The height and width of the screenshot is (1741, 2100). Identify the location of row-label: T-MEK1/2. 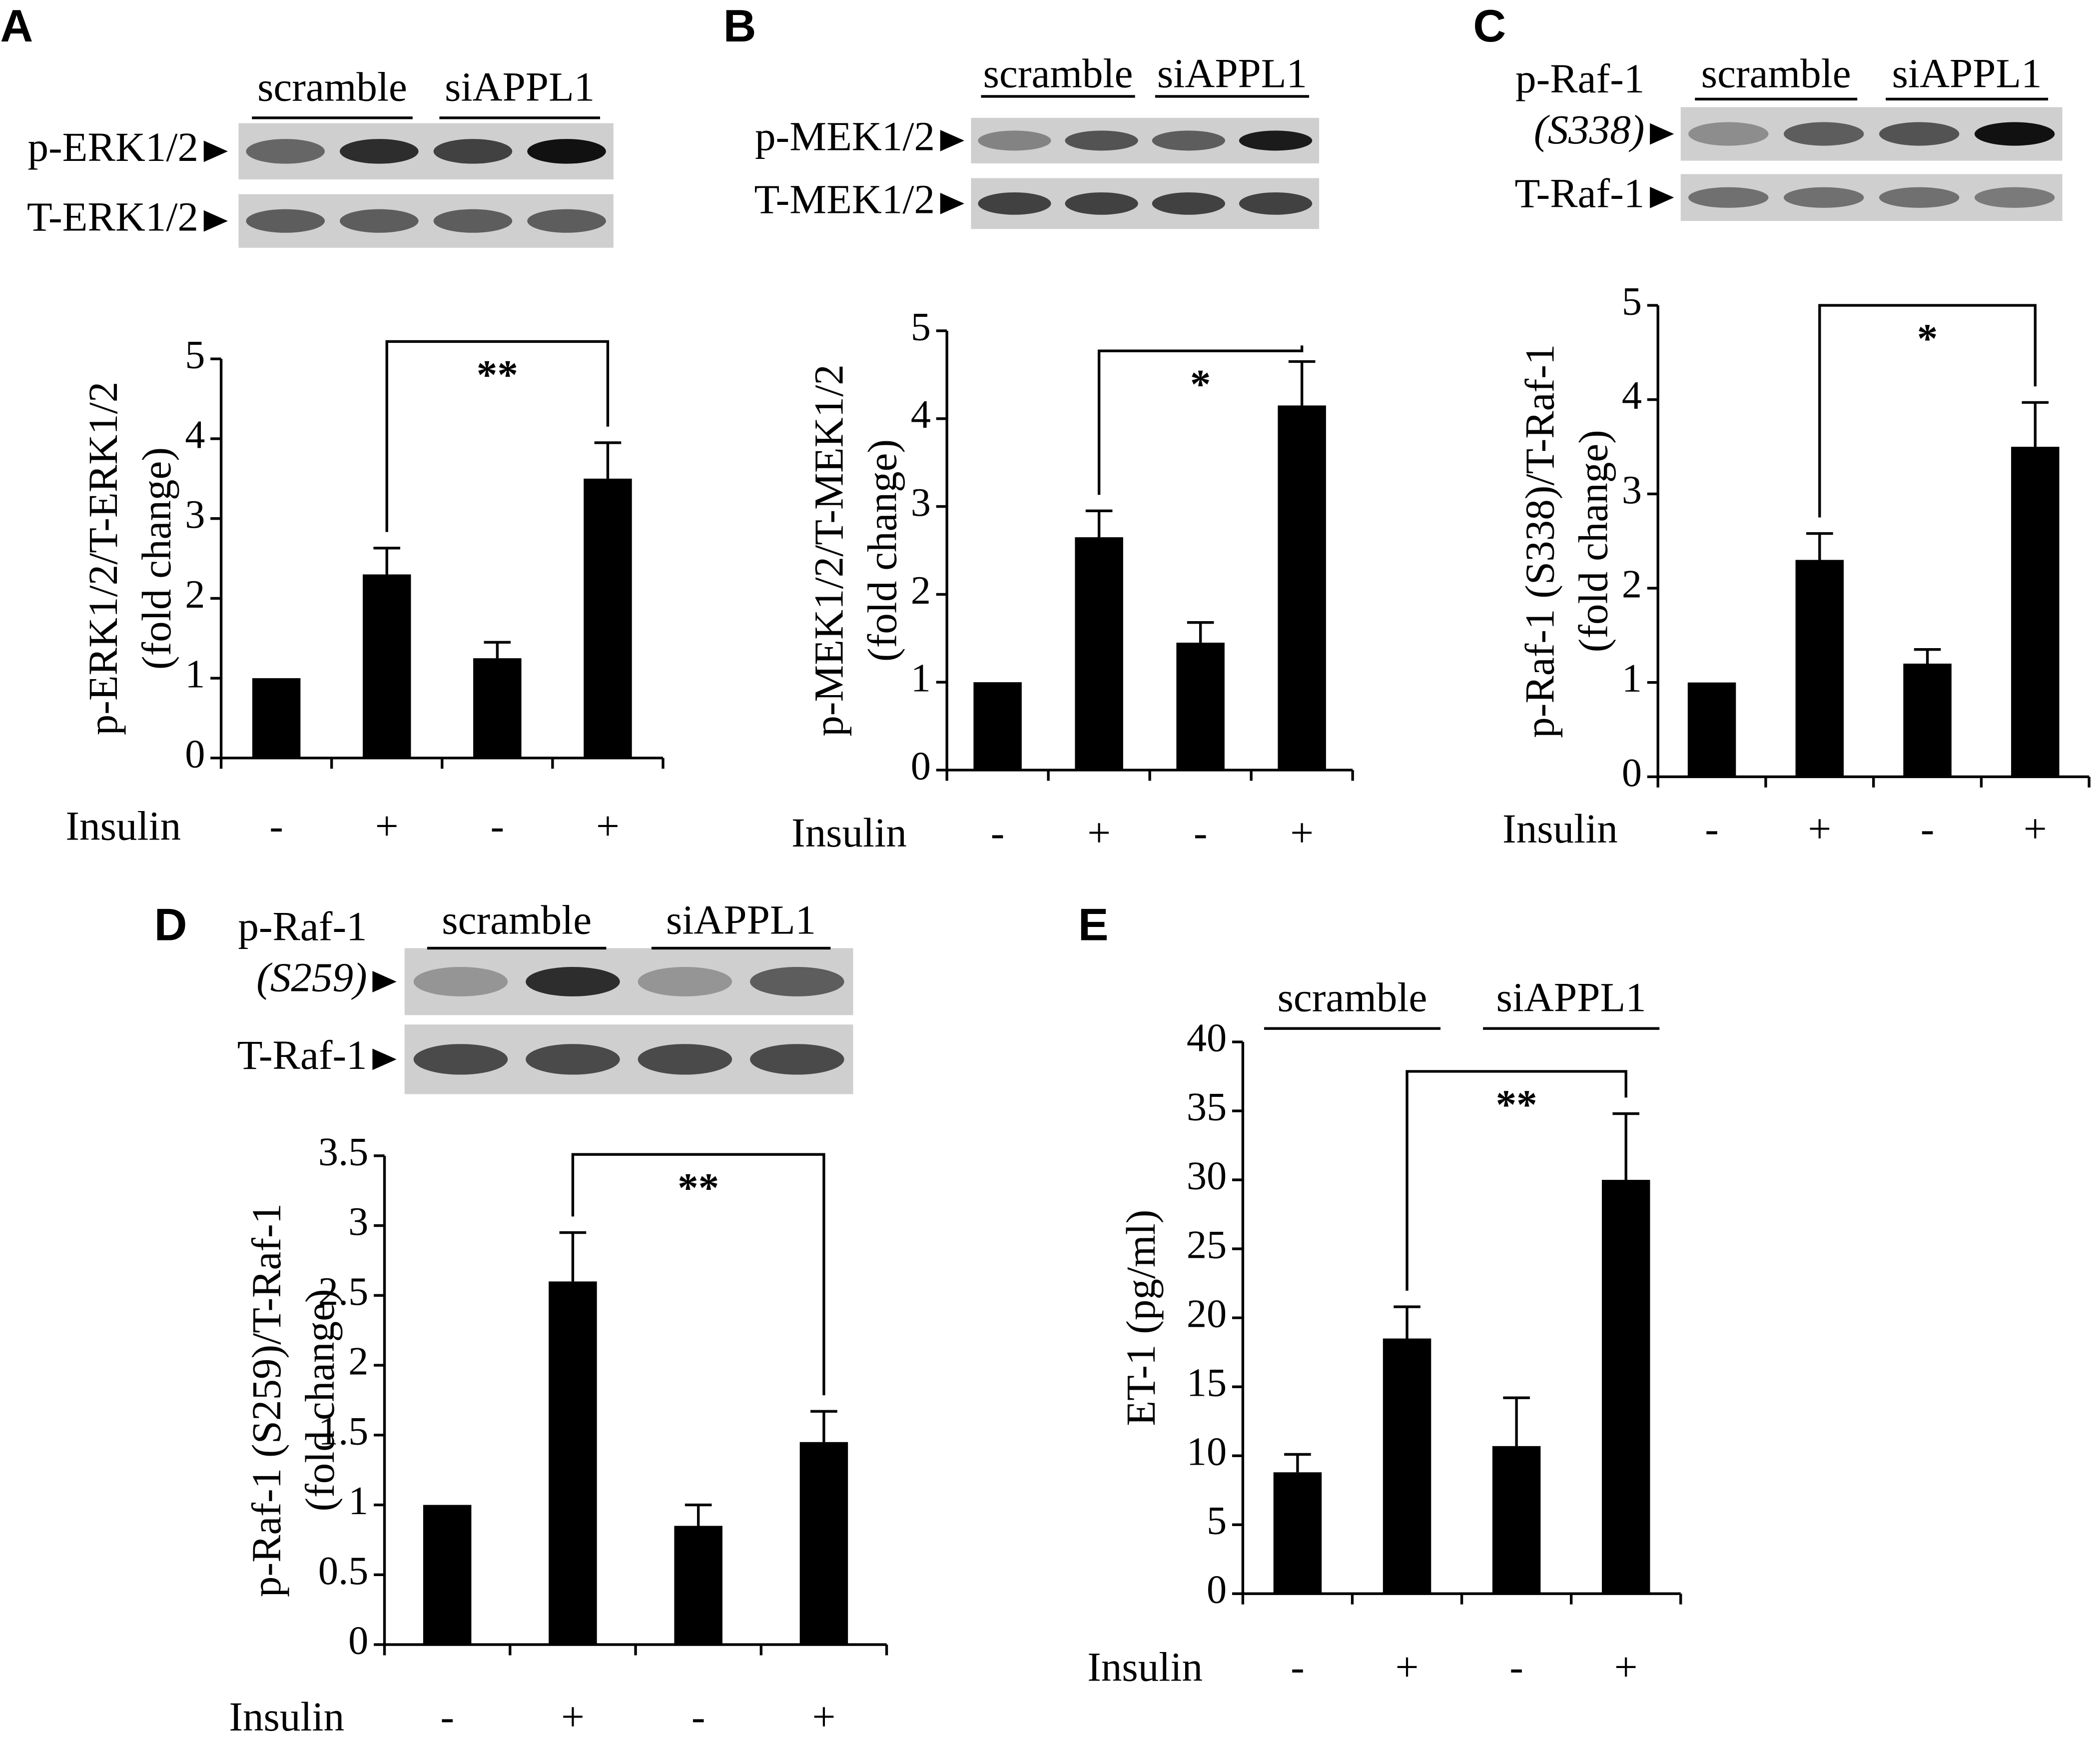
(844, 199).